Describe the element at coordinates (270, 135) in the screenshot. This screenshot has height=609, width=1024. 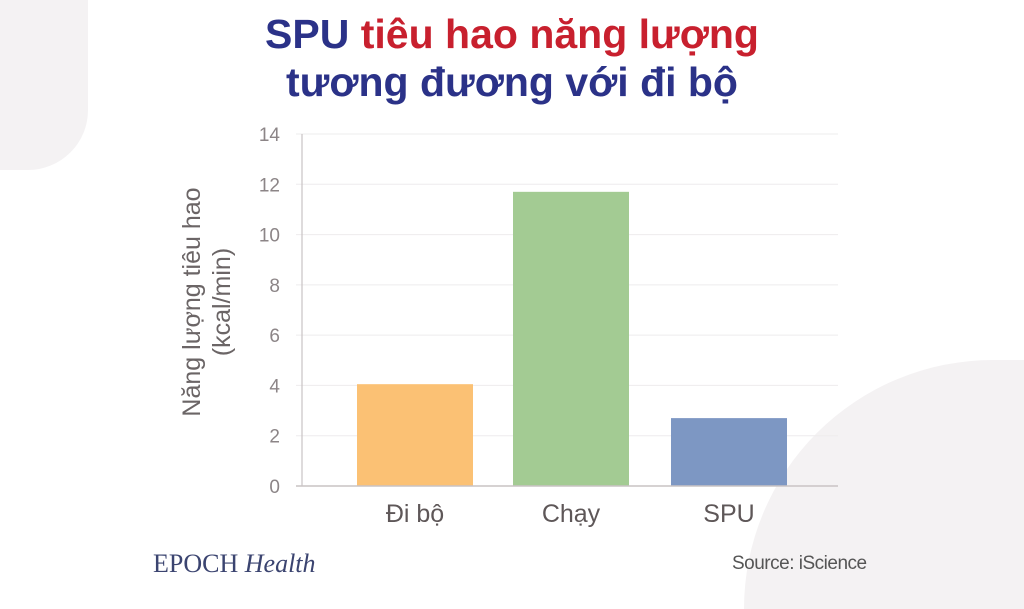
I see `y-tick-label: 14` at that location.